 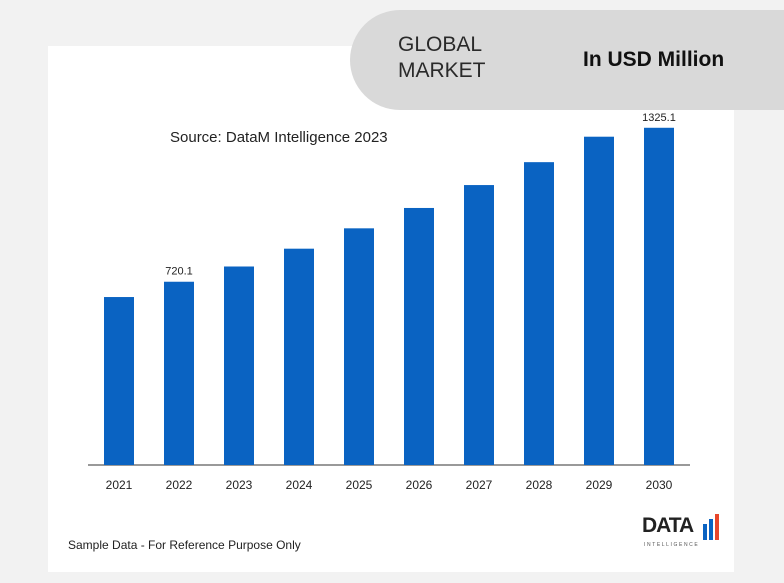 I want to click on x-tick-label: 2022, so click(x=179, y=485).